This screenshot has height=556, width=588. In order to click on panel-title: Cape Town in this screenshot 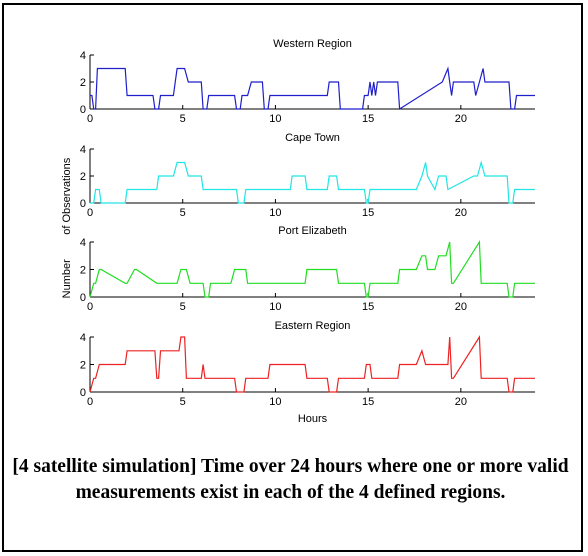, I will do `click(312, 138)`.